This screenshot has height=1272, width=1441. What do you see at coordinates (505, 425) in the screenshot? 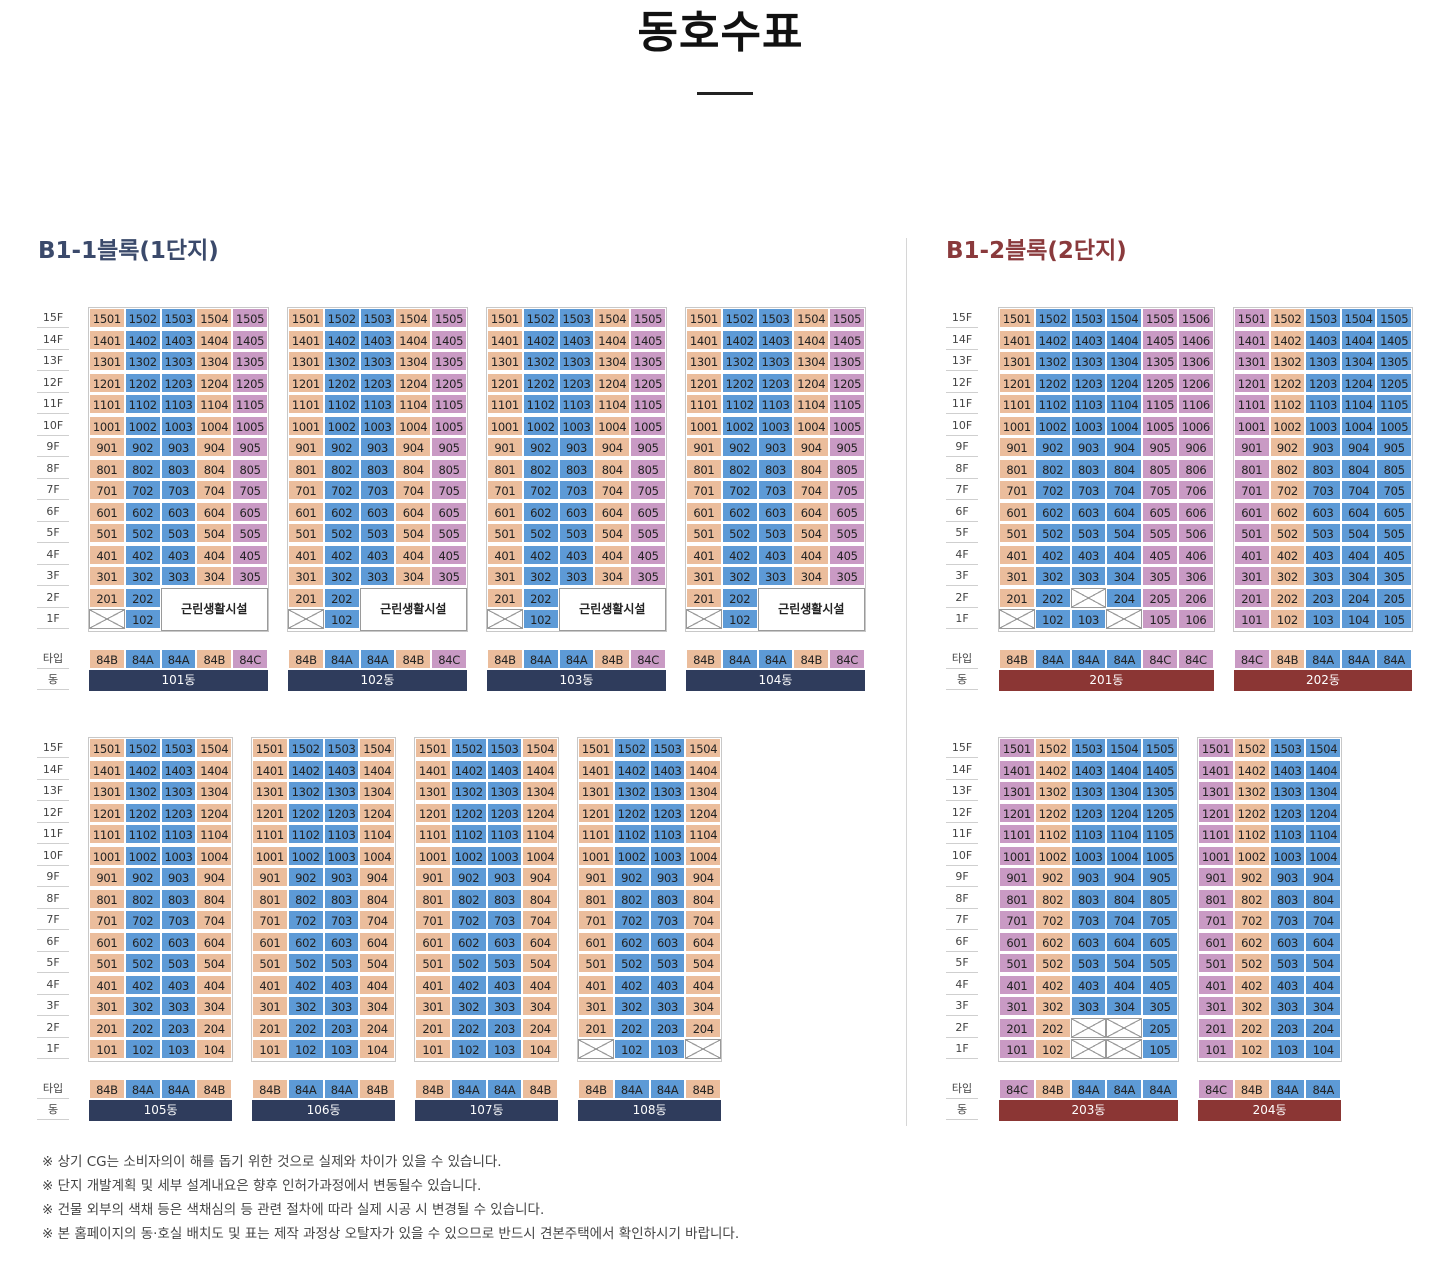
I see `unit-cell: 1001` at bounding box center [505, 425].